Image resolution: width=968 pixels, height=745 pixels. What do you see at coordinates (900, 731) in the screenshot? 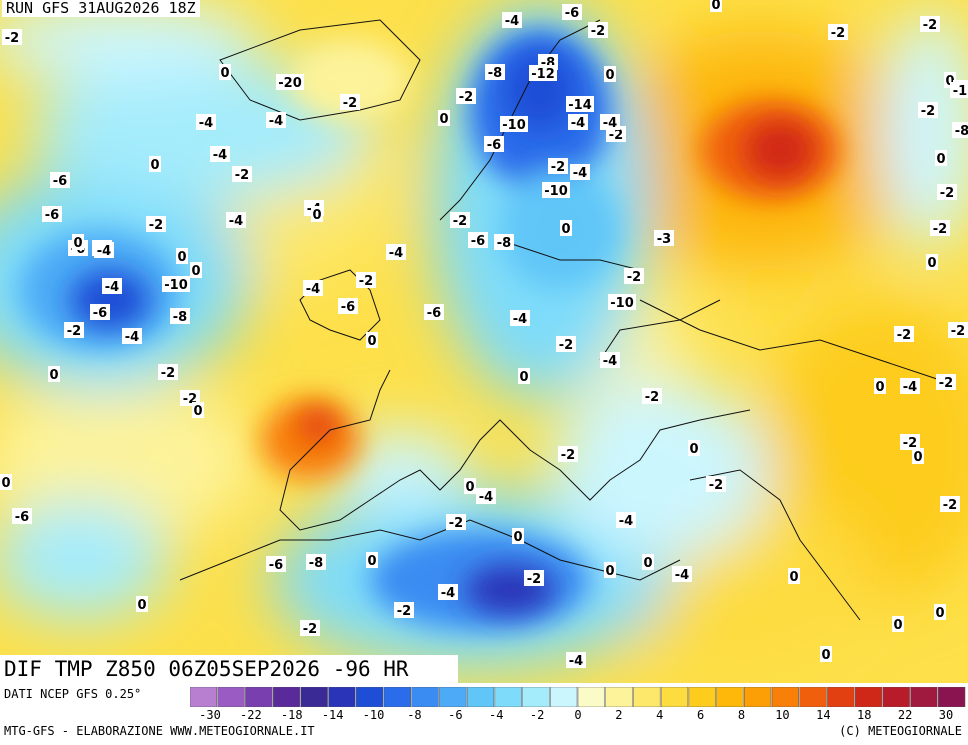
I see `credit-right: (C) METEOGIORNALE` at bounding box center [900, 731].